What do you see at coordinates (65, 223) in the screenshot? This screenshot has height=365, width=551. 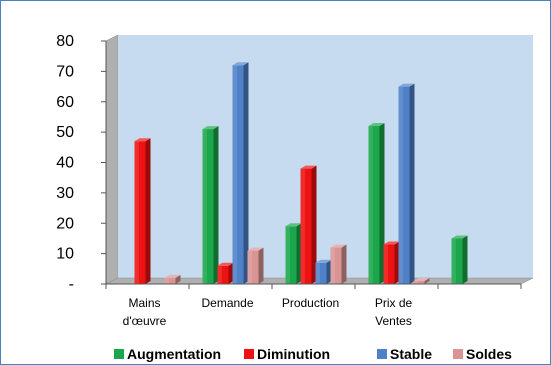 I see `y-tick-label: 20` at bounding box center [65, 223].